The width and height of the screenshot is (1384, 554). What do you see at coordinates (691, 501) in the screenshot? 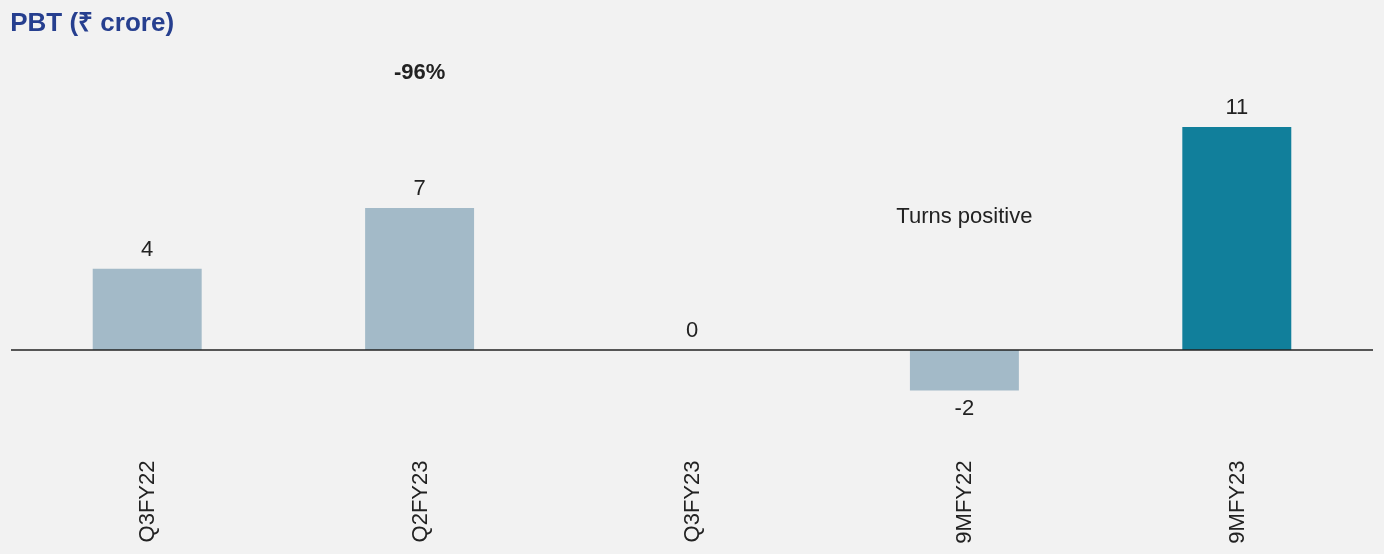
I see `x-tick-label: Q3FY23` at bounding box center [691, 501].